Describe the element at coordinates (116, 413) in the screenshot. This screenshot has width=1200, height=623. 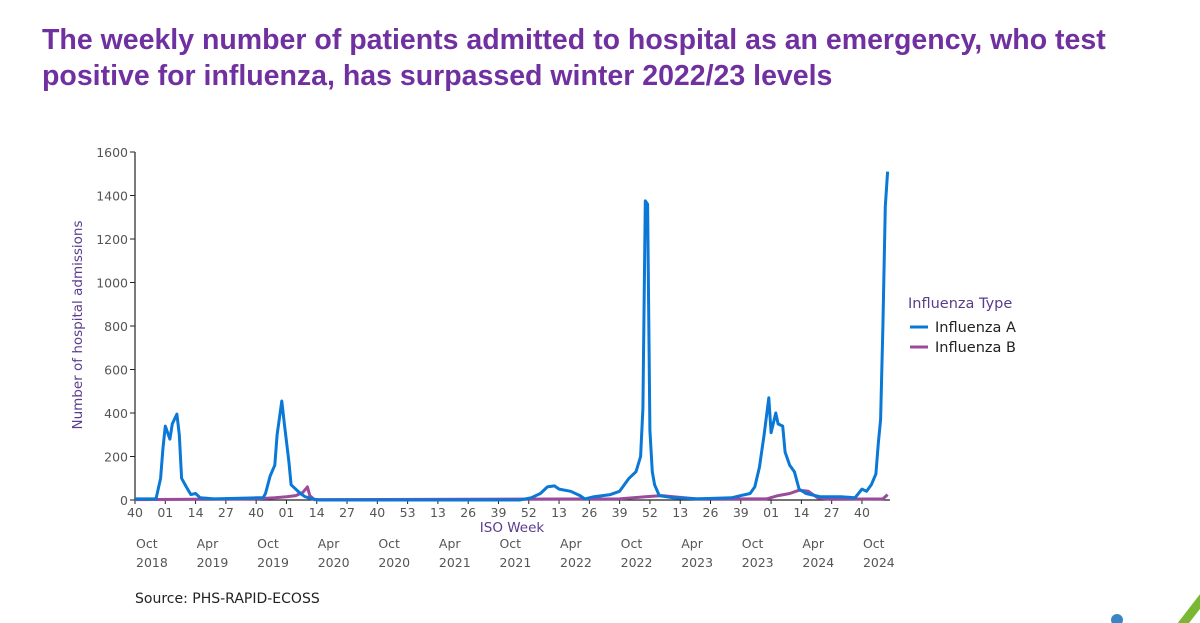
I see `y-tick-label: 400` at that location.